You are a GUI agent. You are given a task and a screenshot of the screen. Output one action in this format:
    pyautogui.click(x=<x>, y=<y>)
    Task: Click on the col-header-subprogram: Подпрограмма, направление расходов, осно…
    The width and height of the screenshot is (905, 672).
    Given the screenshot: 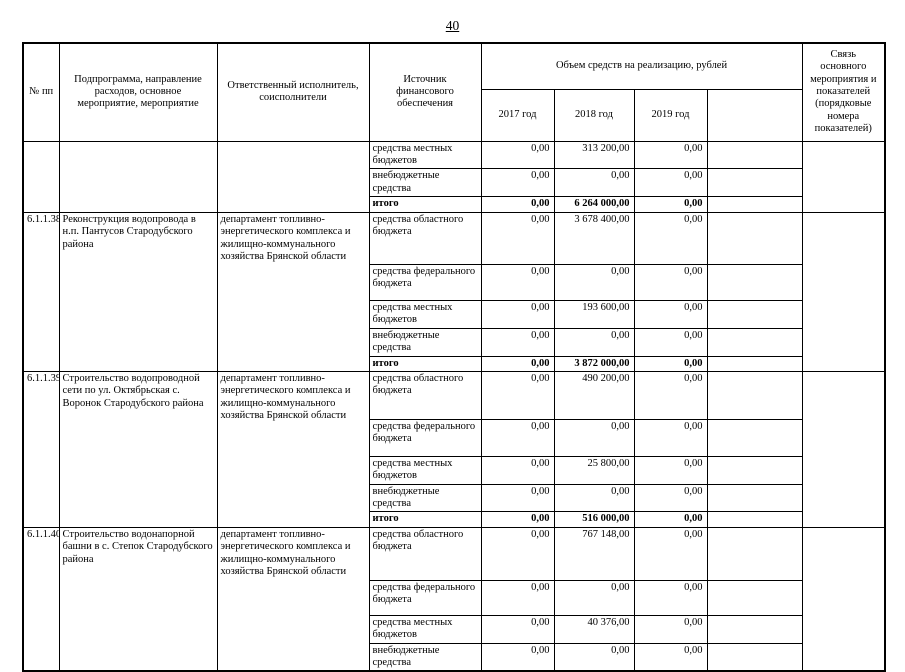 What is the action you would take?
    pyautogui.click(x=138, y=92)
    